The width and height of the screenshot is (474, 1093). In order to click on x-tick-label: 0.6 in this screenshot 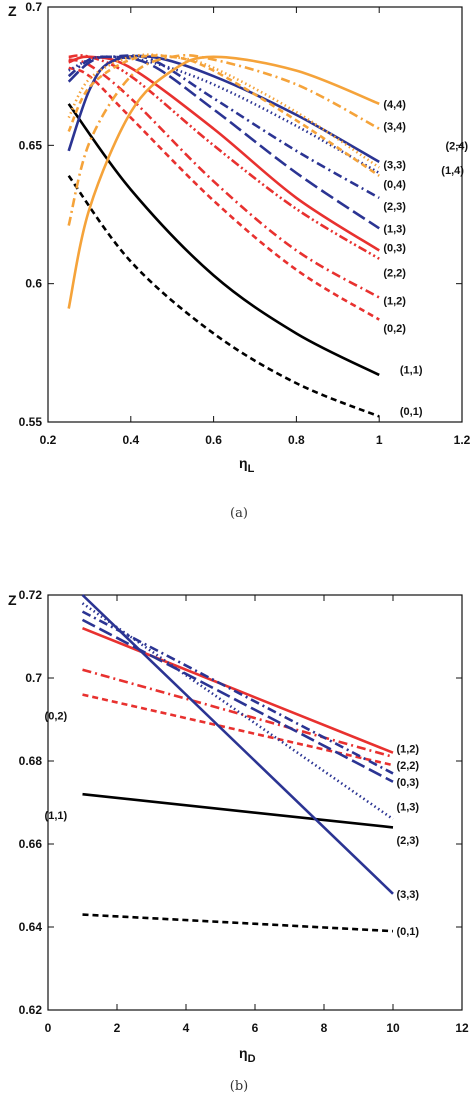, I will do `click(213, 440)`.